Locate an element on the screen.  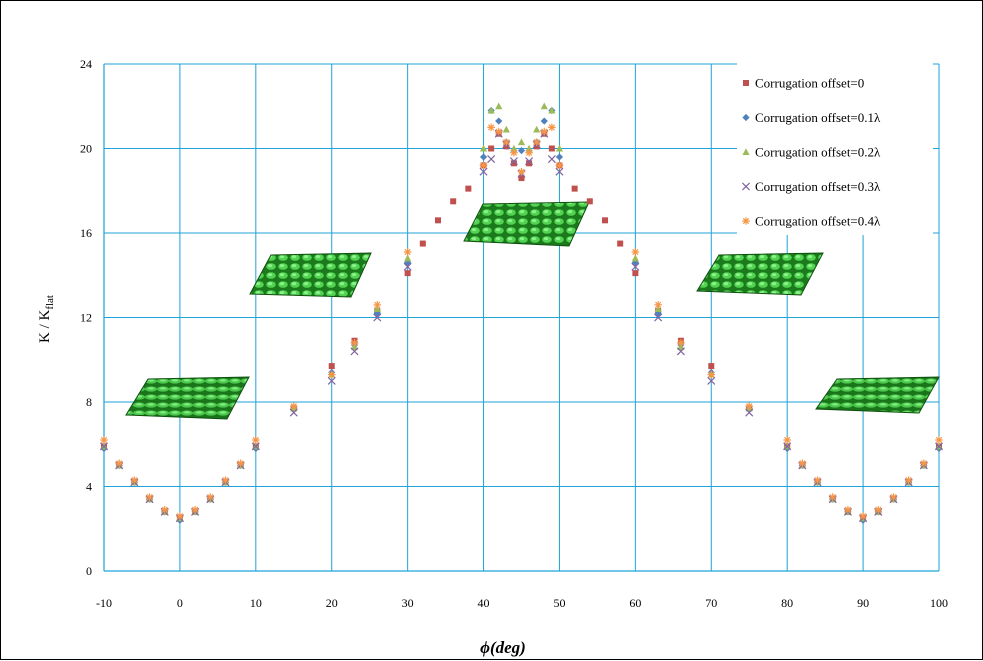
x-tick-label: 80 is located at coordinates (787, 603).